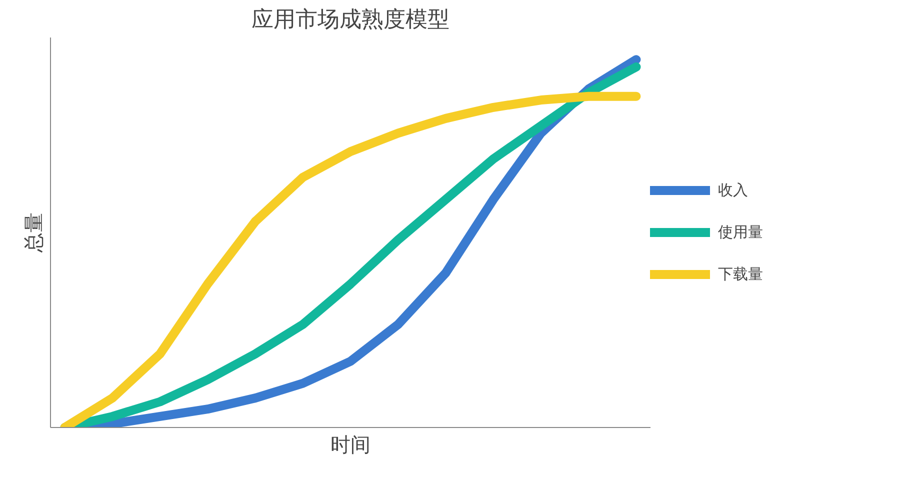  Describe the element at coordinates (34, 233) in the screenshot. I see `y-axis-title: 总量` at that location.